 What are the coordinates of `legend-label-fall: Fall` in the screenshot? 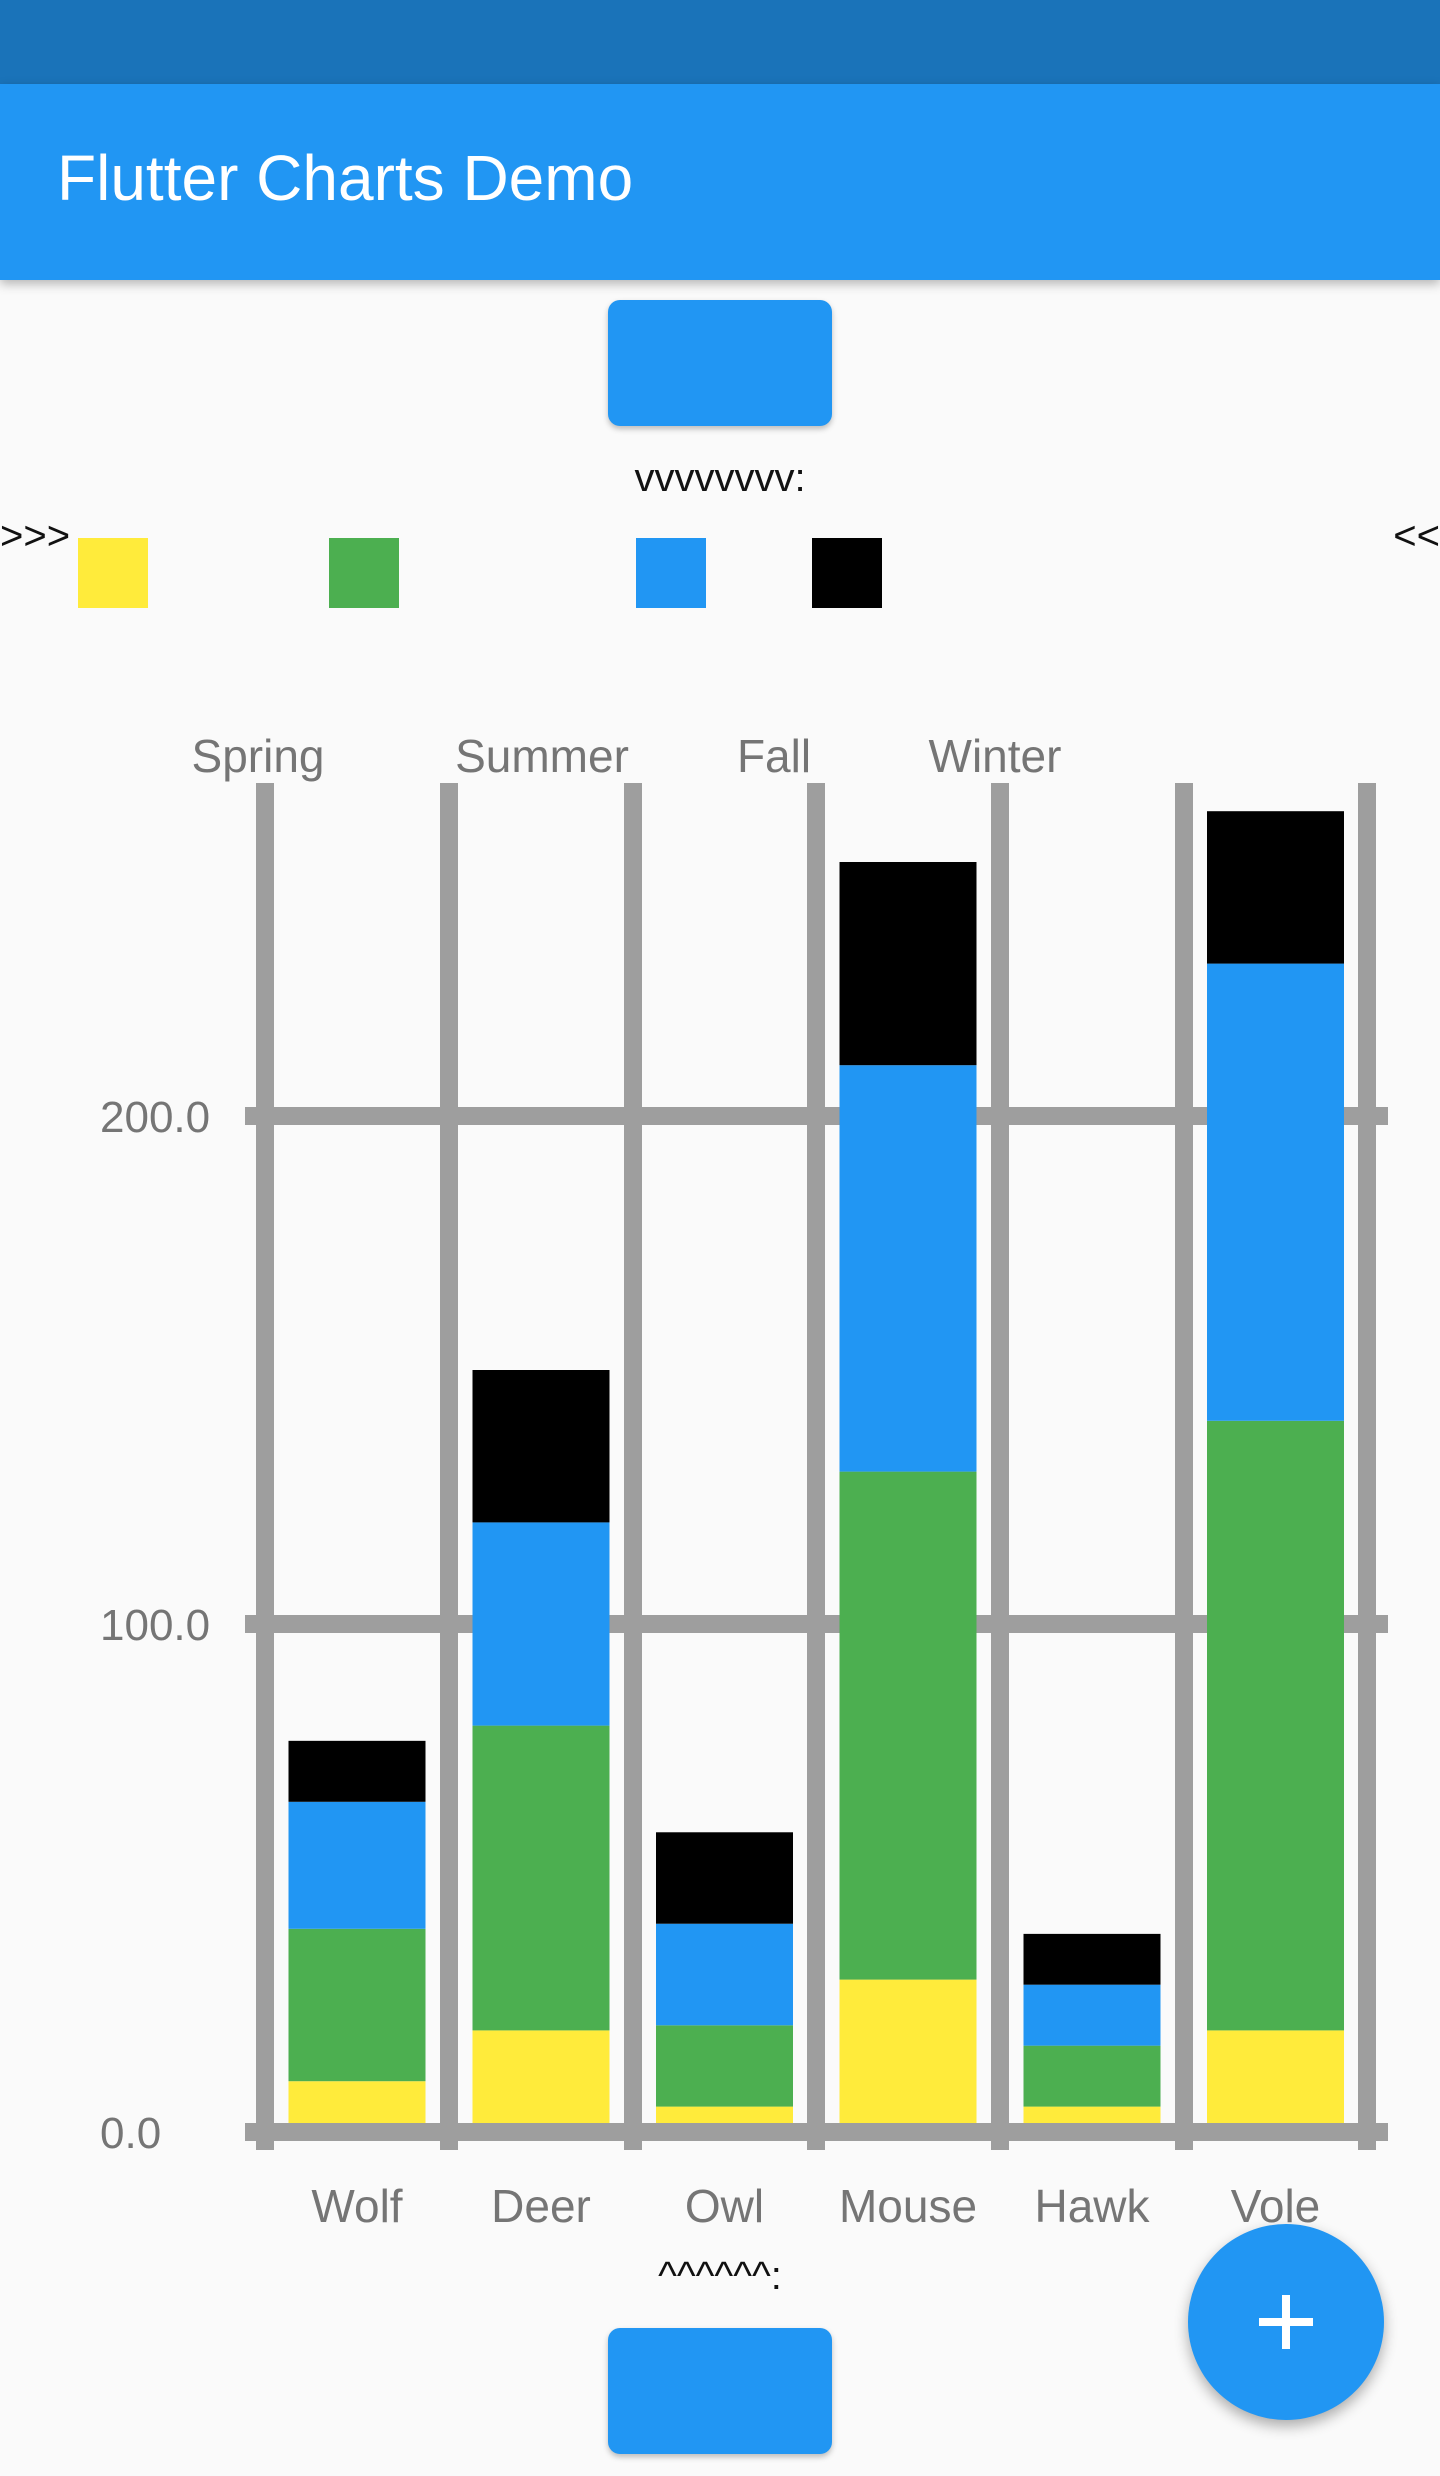 It's located at (774, 756).